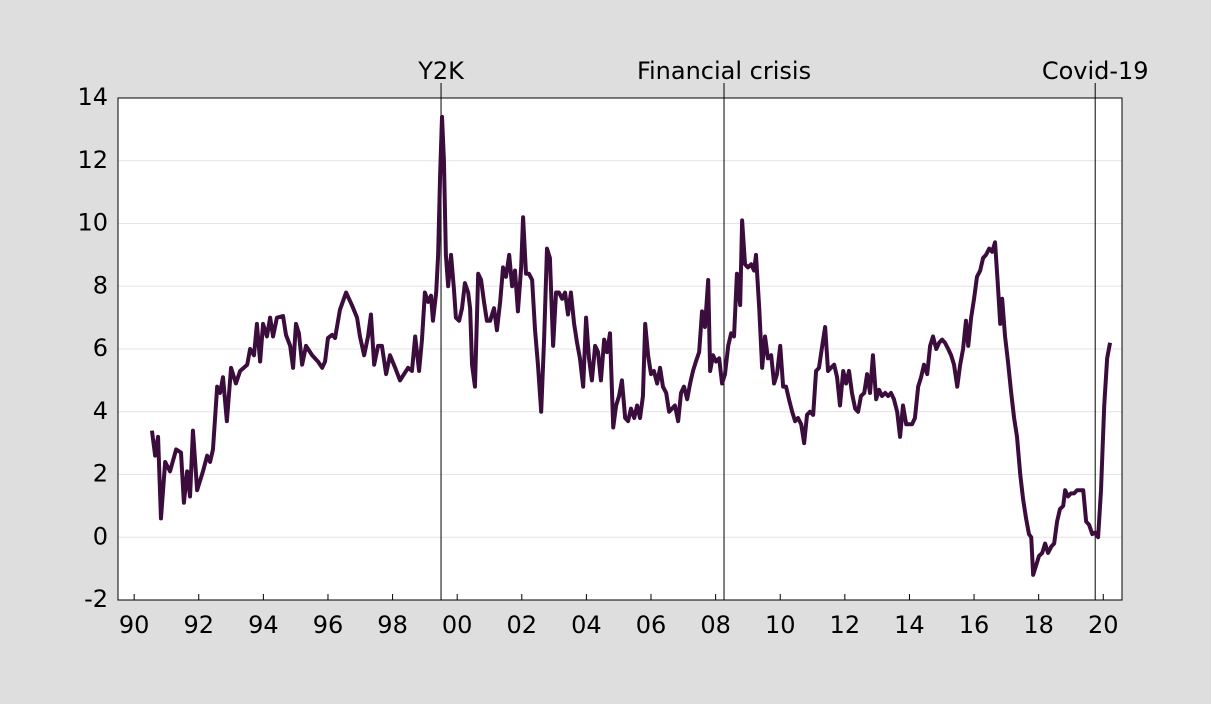 This screenshot has width=1211, height=704. I want to click on x-tick-label: 14, so click(909, 625).